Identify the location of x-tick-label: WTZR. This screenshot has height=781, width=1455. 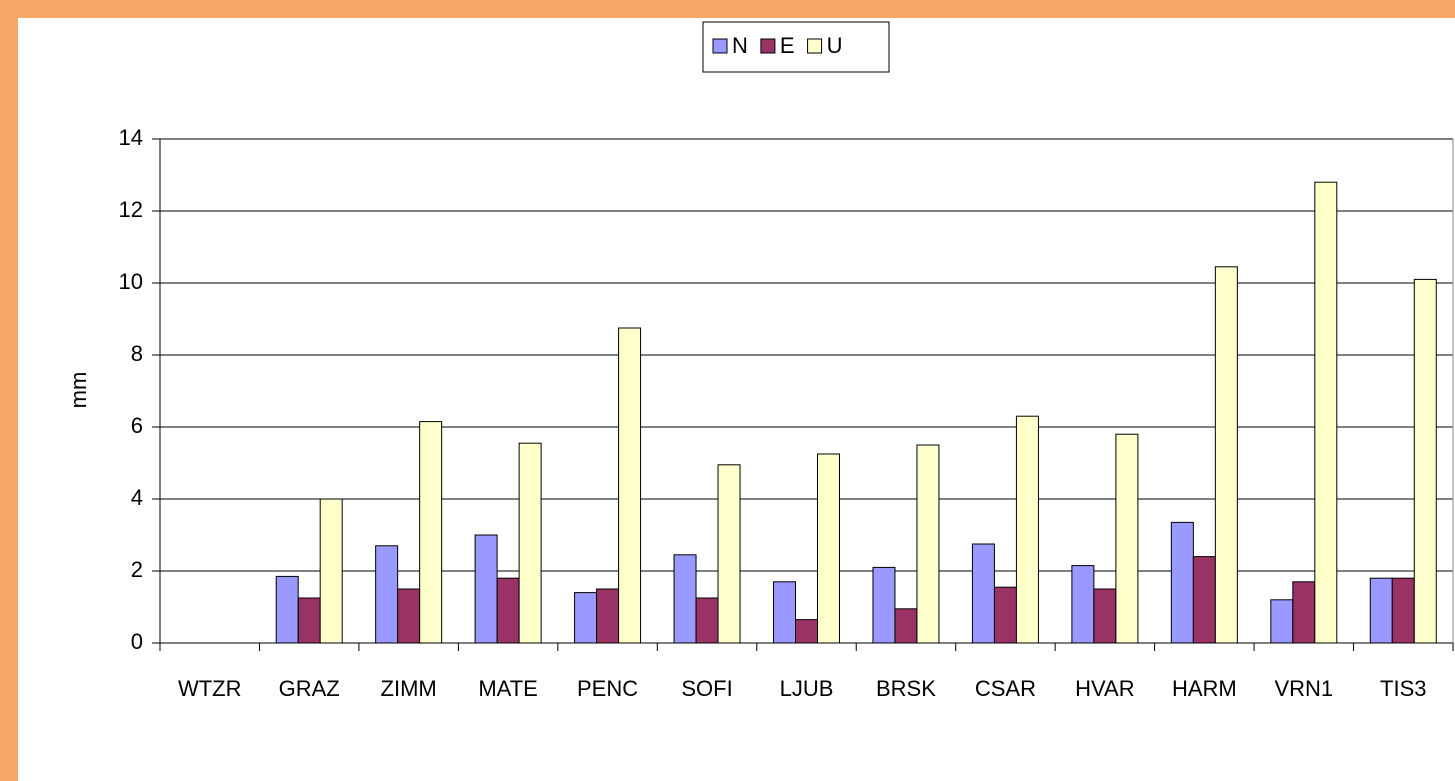
(210, 688).